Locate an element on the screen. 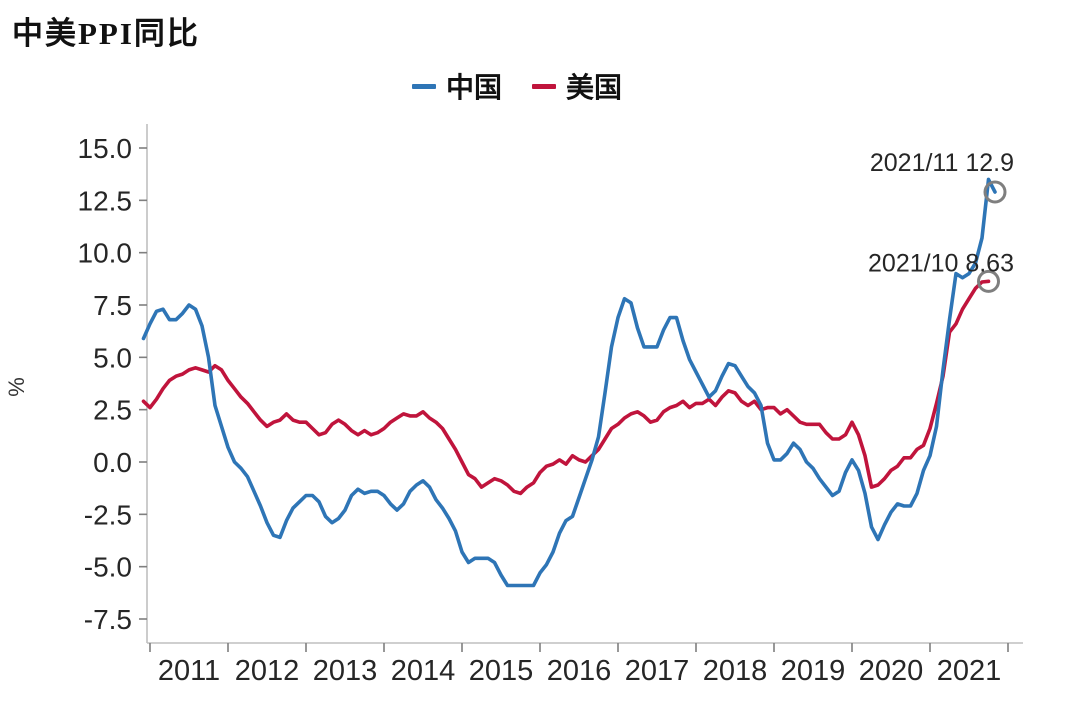 This screenshot has height=707, width=1080. y-tick-label: 7.5 is located at coordinates (112, 305).